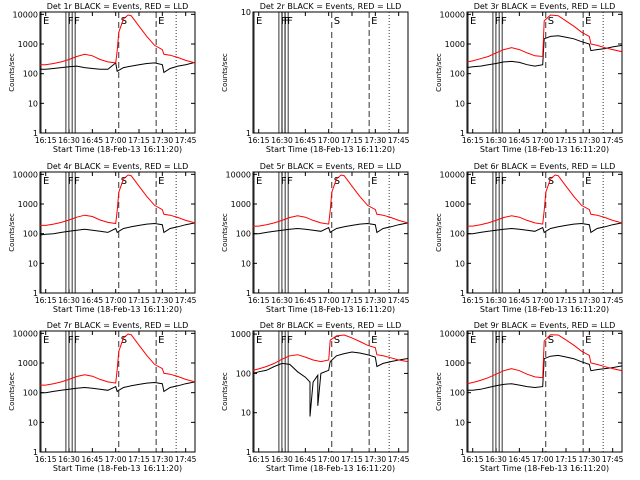  Describe the element at coordinates (331, 166) in the screenshot. I see `panel-title: Det 5r BLACK = Events, RED = LLD` at that location.